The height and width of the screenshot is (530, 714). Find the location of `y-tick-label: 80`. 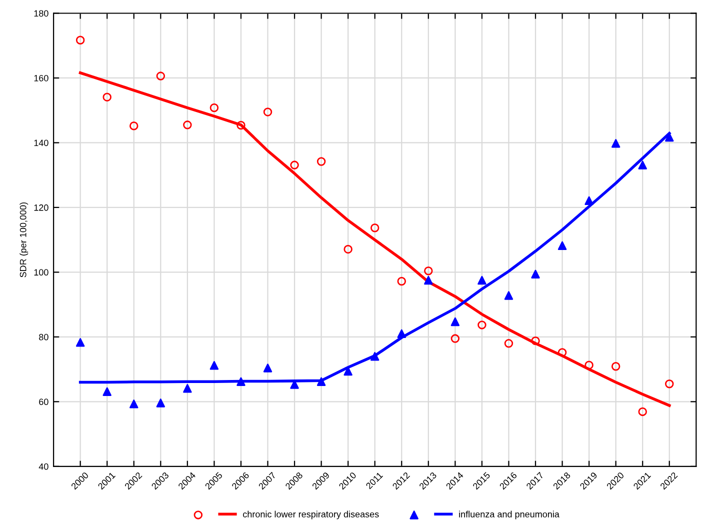

y-tick-label: 80 is located at coordinates (43, 337).